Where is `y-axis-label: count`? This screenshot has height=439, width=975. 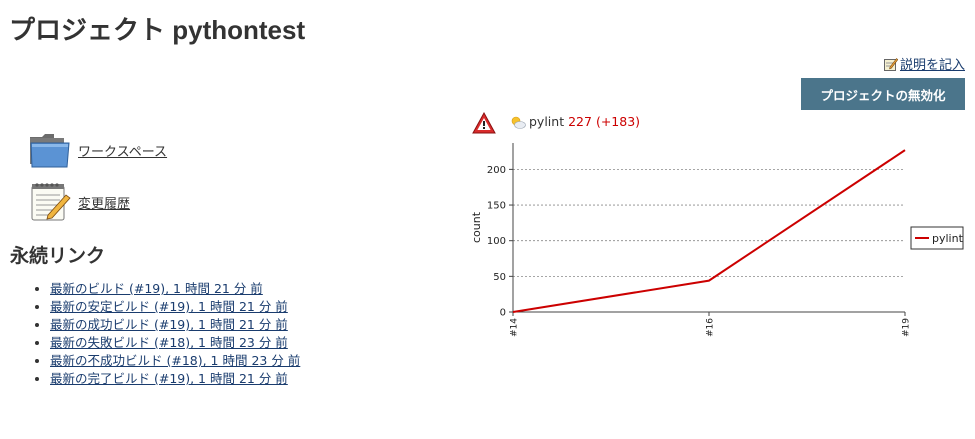
y-axis-label: count is located at coordinates (476, 227).